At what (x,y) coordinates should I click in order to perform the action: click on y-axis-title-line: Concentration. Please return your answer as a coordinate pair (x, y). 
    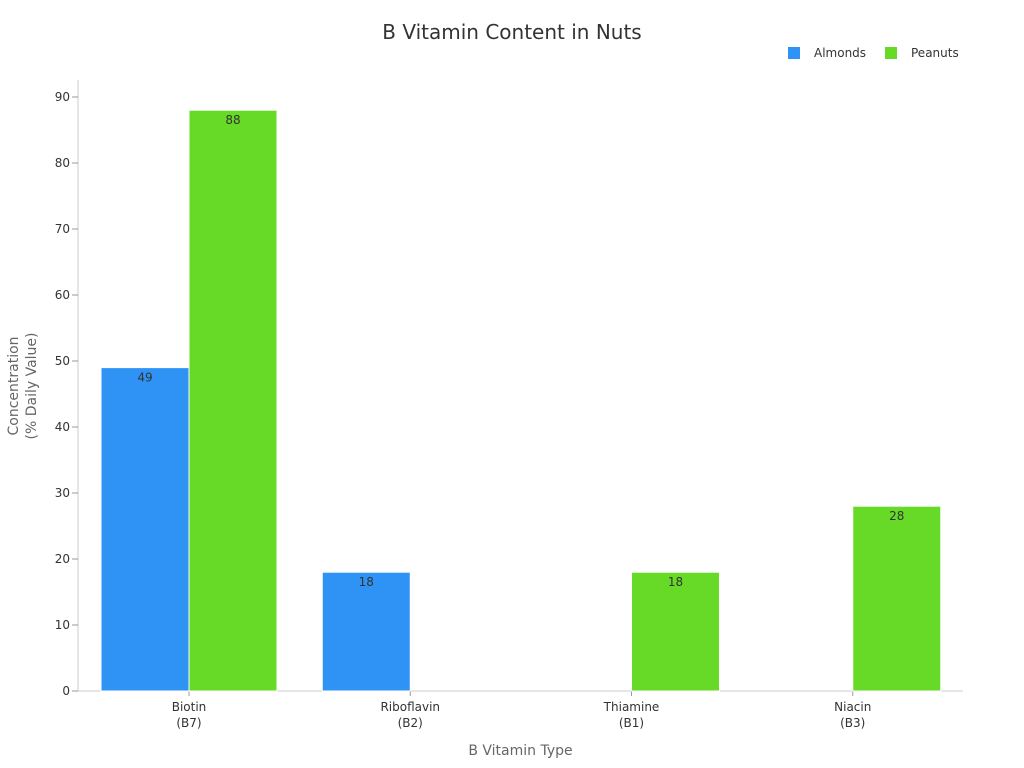
    Looking at the image, I should click on (14, 385).